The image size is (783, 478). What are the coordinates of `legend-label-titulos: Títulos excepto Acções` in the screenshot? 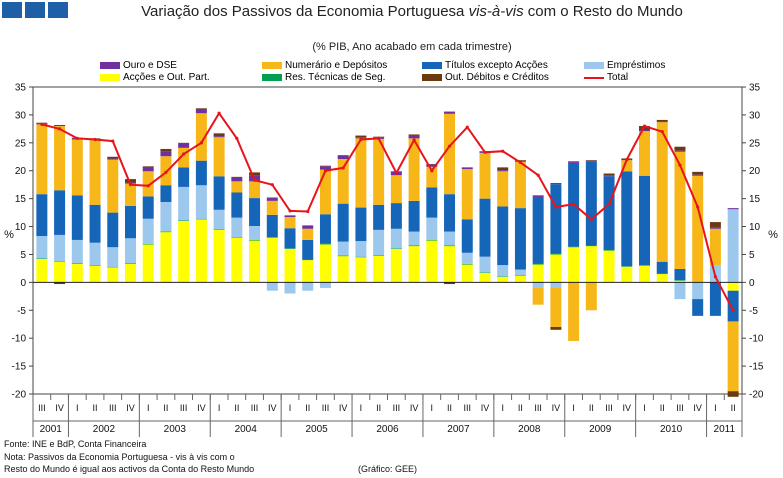 It's located at (496, 65).